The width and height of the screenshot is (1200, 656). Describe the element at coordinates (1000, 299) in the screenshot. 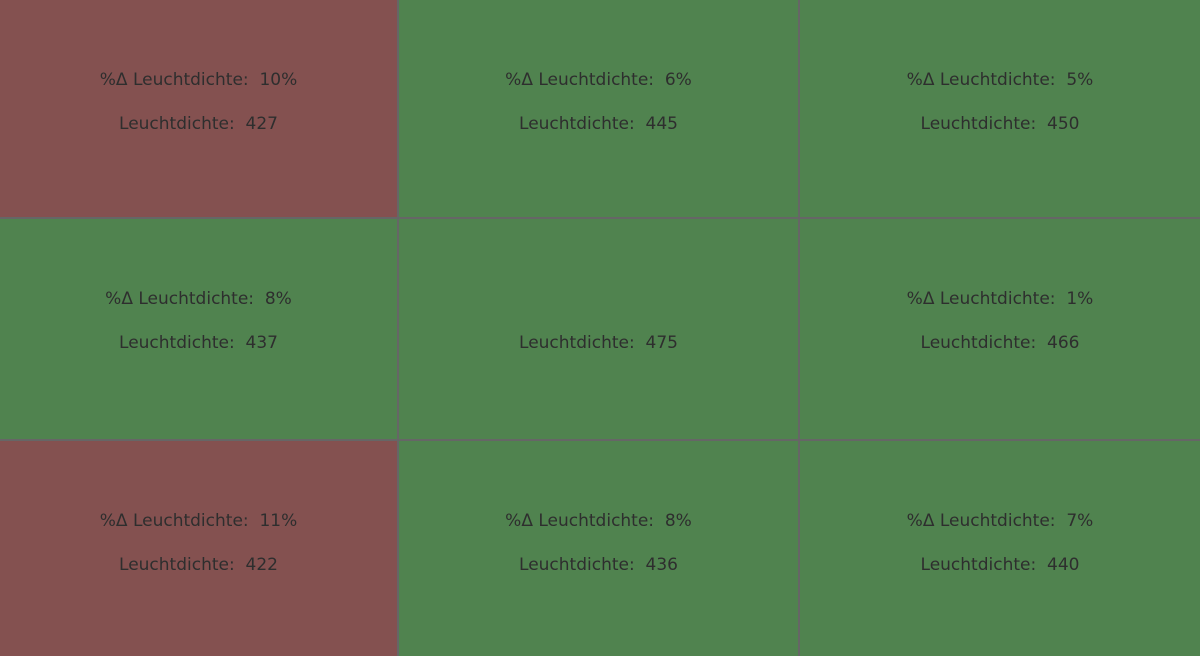

I see `luminance-delta-text: %Δ Leuchtdichte: 1%` at that location.